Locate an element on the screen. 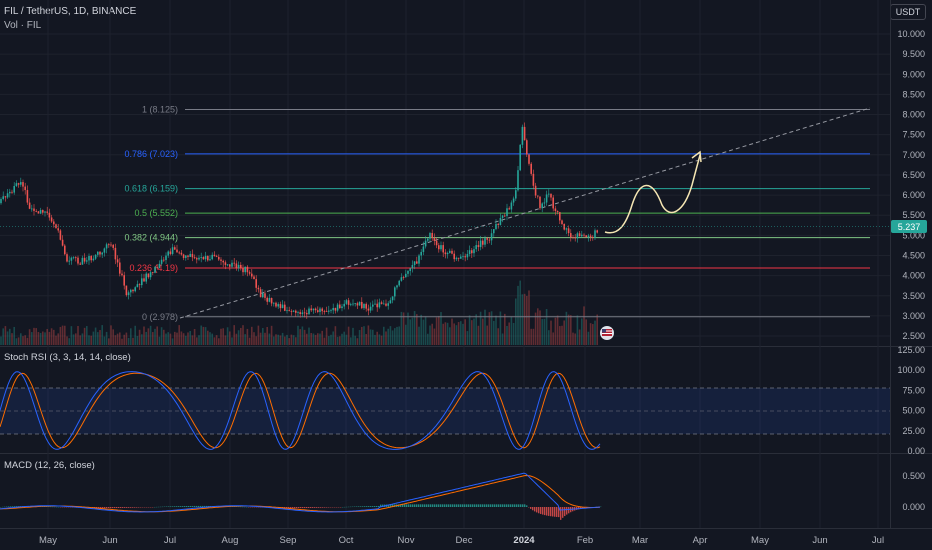  time-tick-label: Mar is located at coordinates (640, 540).